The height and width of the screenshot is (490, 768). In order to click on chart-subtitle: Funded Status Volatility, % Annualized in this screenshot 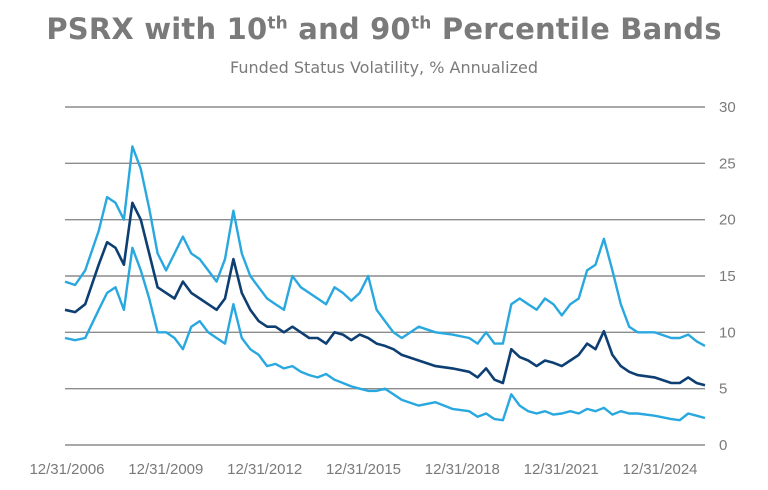, I will do `click(384, 67)`.